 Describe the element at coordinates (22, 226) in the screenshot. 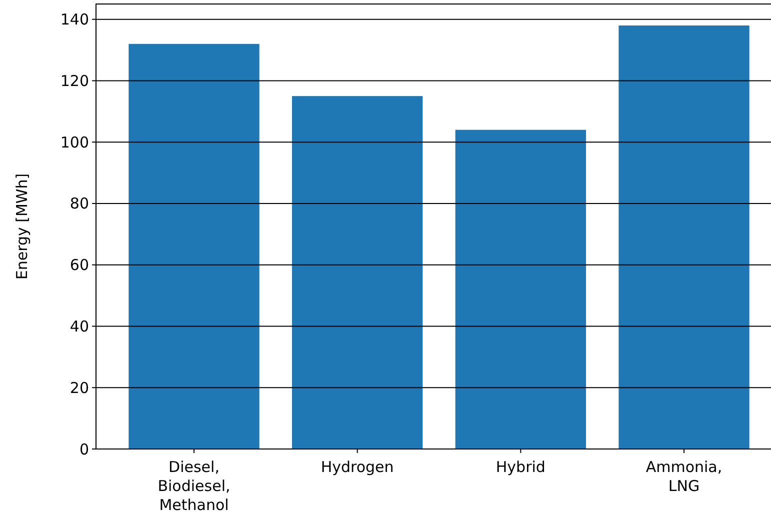

I see `y-axis-title: Energy [MWh]` at that location.